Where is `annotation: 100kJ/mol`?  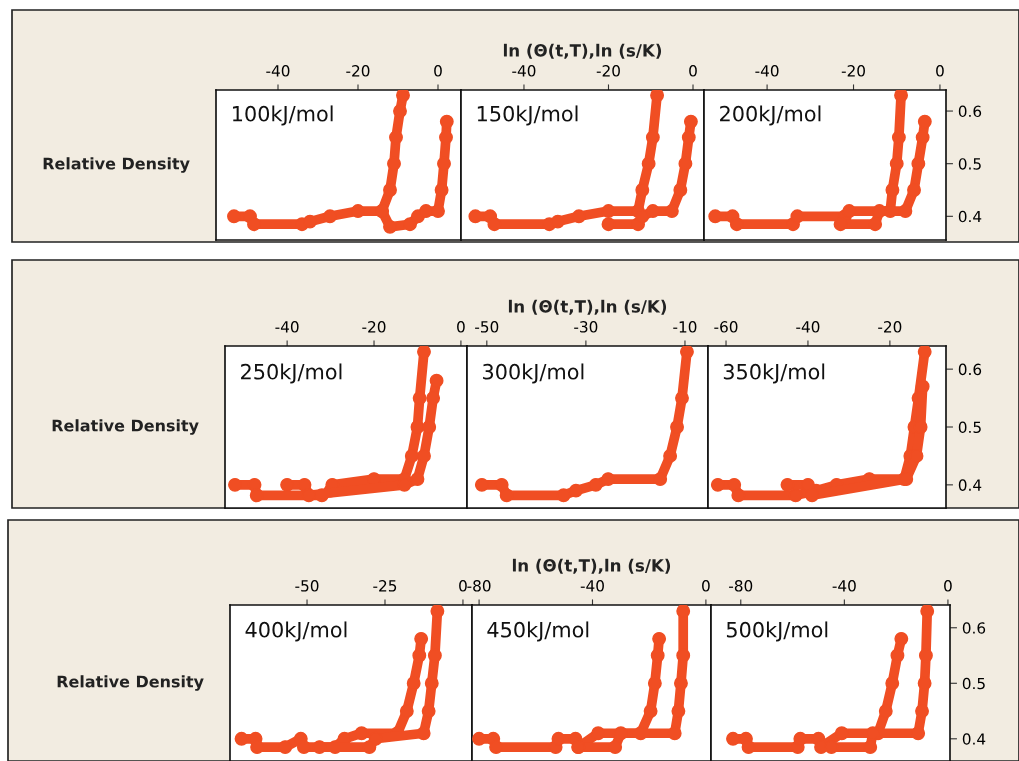 annotation: 100kJ/mol is located at coordinates (282, 115).